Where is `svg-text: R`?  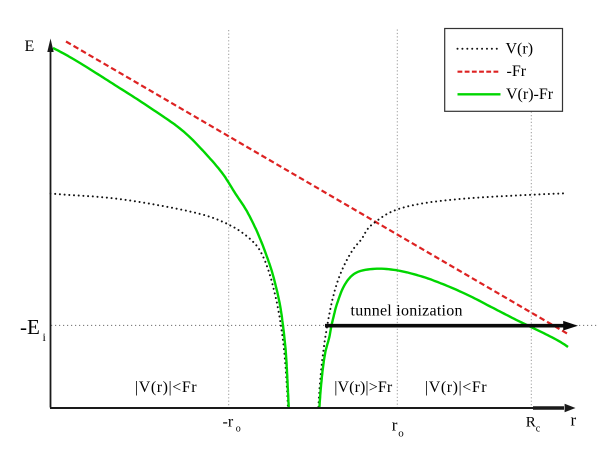
svg-text: R is located at coordinates (531, 423).